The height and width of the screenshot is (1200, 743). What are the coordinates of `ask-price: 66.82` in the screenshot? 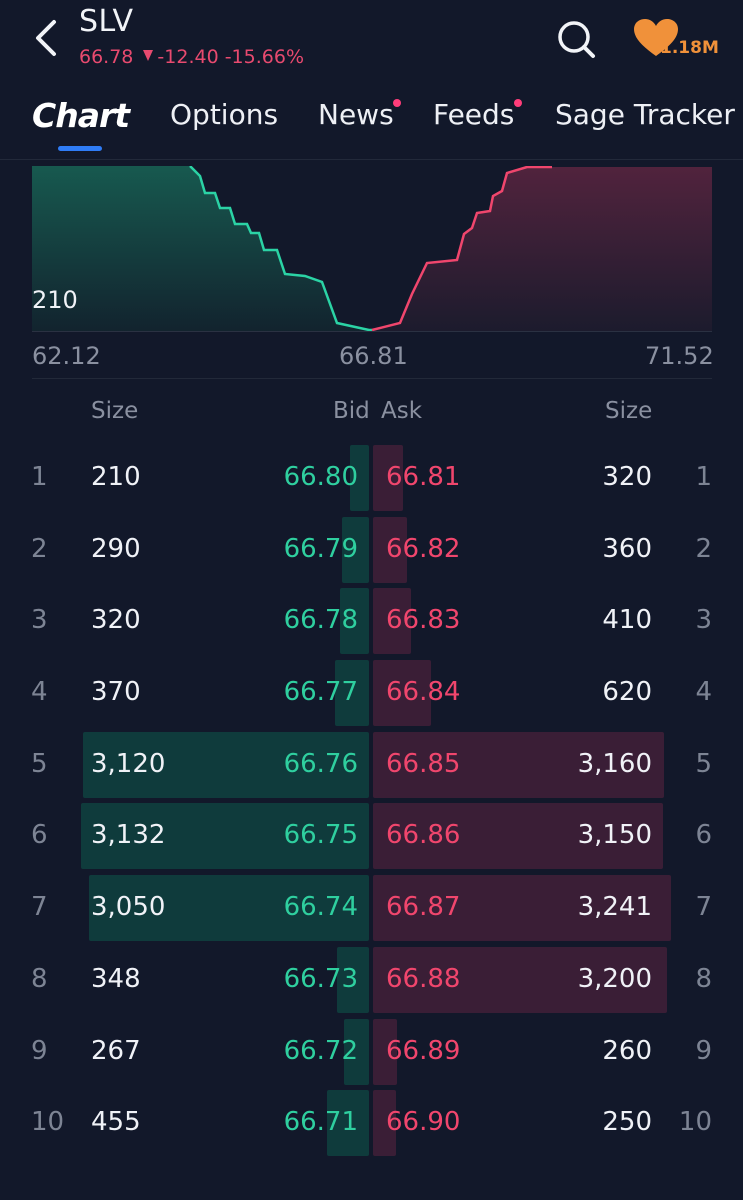 It's located at (423, 549).